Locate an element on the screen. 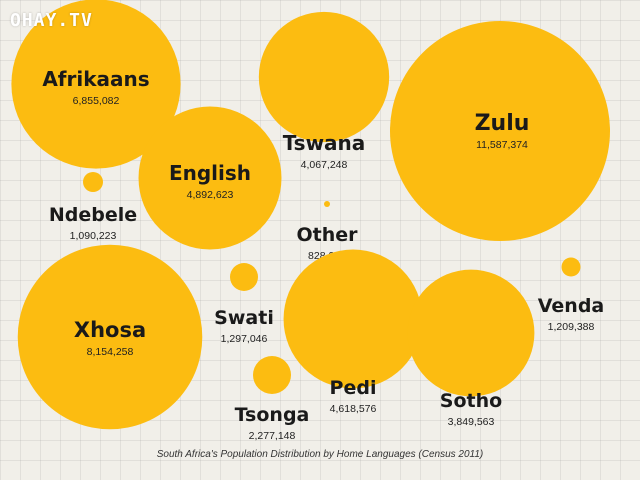 The height and width of the screenshot is (480, 640). value-xhosa: 8,154,258 is located at coordinates (110, 352).